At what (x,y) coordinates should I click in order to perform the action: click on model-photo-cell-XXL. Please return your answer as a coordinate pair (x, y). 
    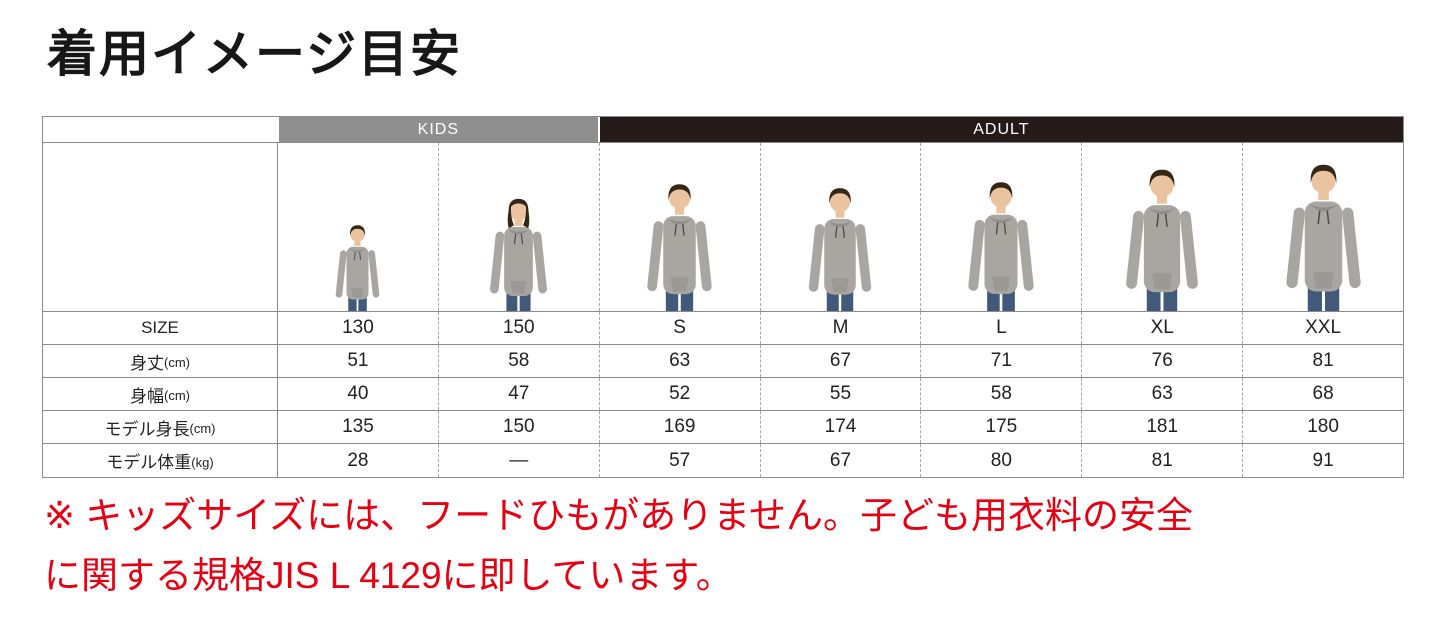
    Looking at the image, I should click on (1322, 227).